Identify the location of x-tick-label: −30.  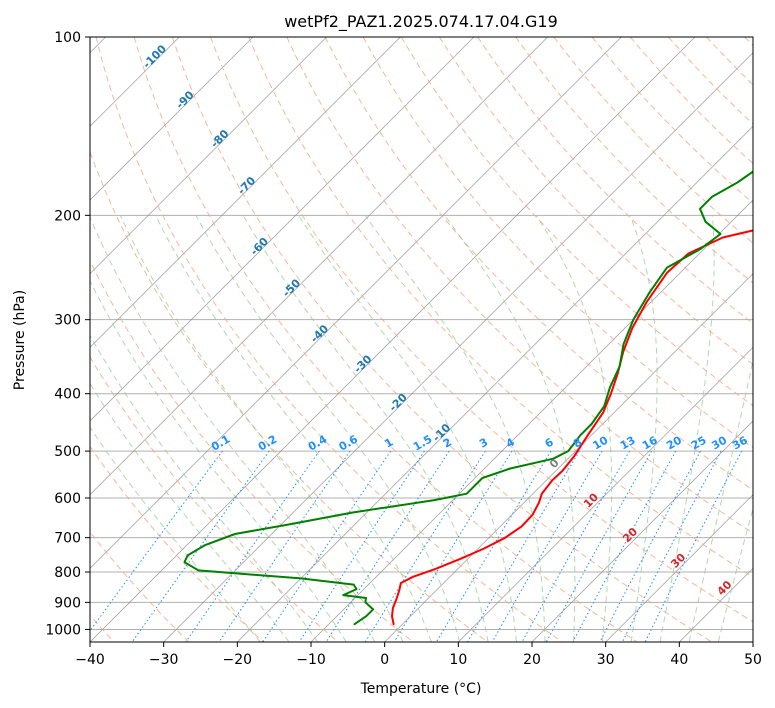
(164, 660).